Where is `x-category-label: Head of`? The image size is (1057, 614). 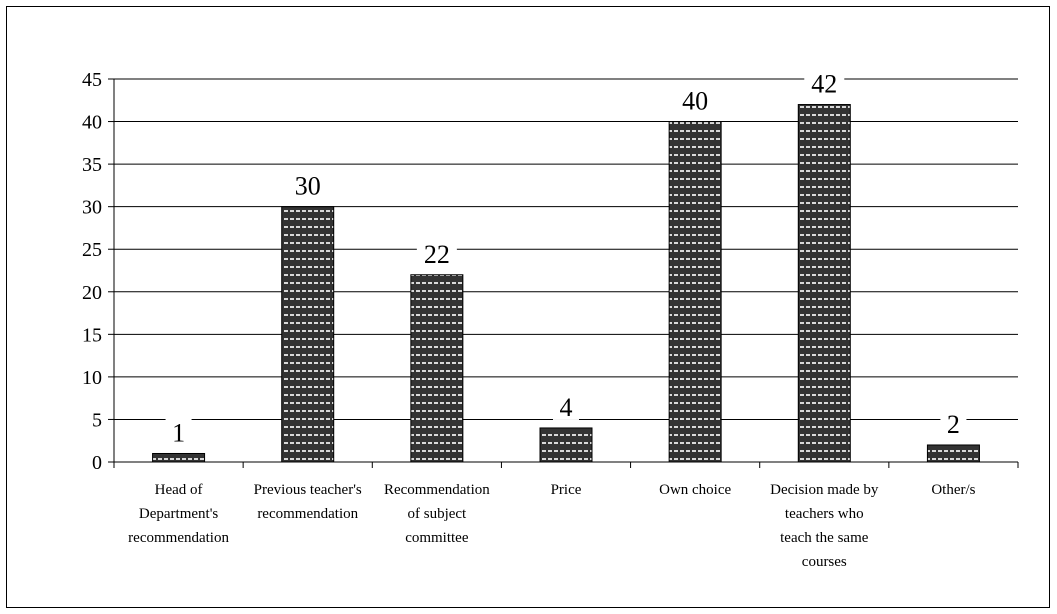 x-category-label: Head of is located at coordinates (179, 490).